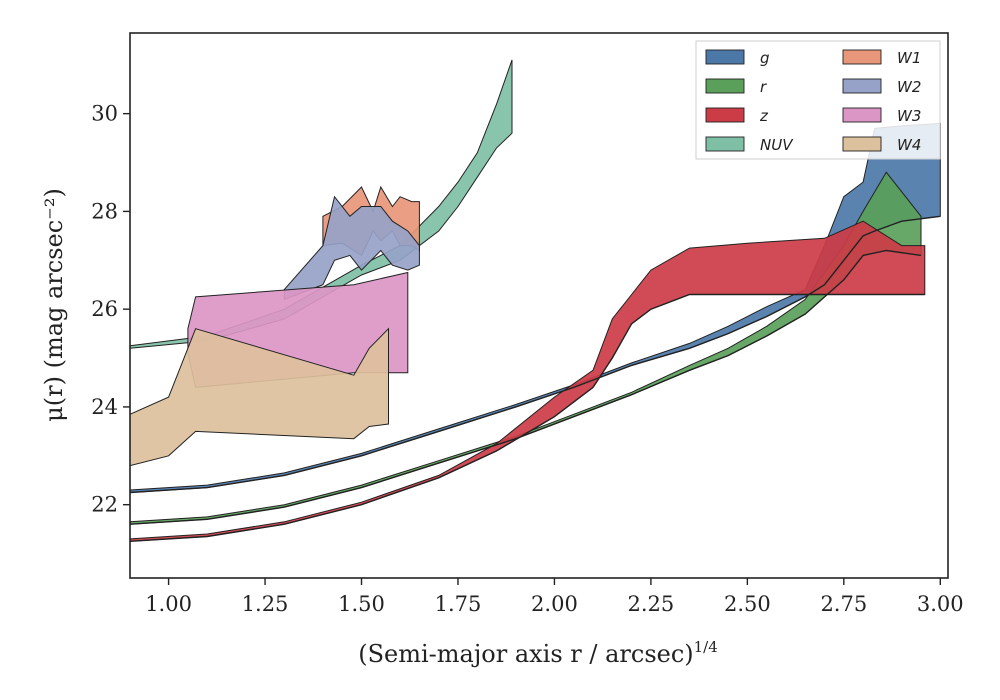  What do you see at coordinates (862, 115) in the screenshot?
I see `legend-swatch-w3` at bounding box center [862, 115].